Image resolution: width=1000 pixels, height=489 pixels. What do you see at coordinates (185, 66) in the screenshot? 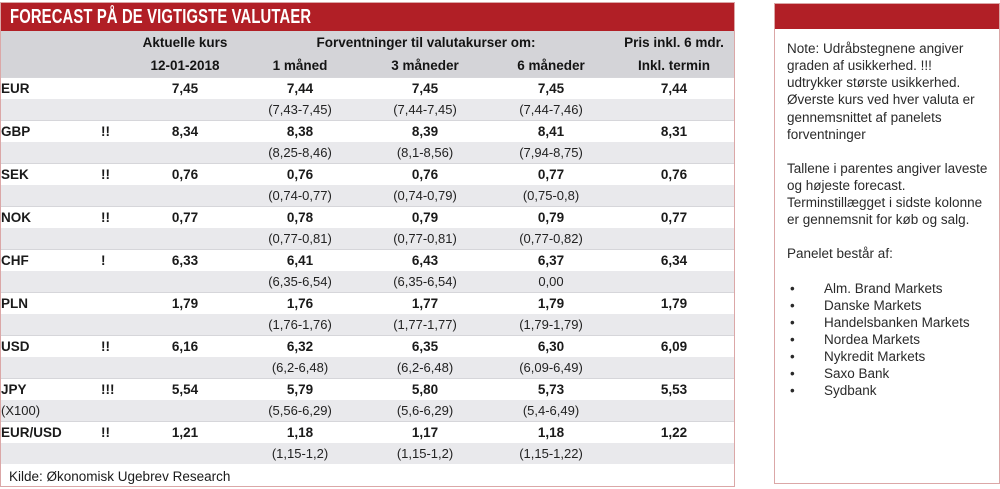
I see `header-current-date: 12-01-2018` at bounding box center [185, 66].